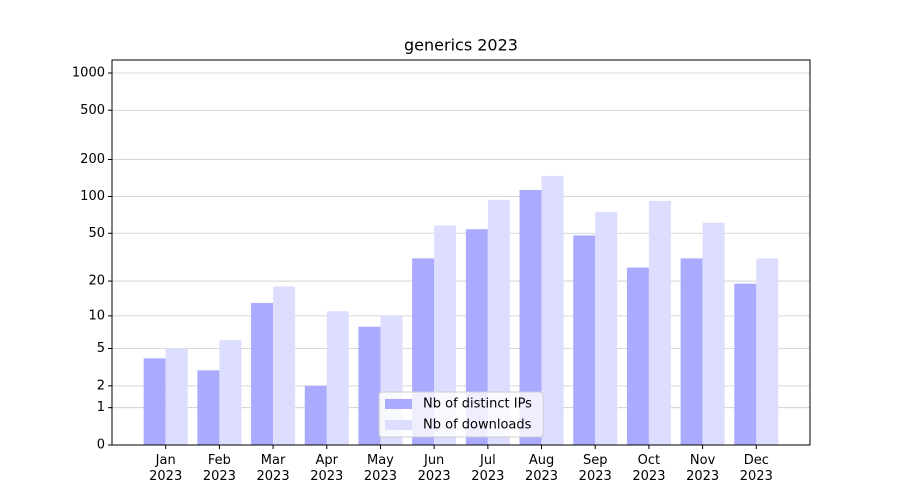 The image size is (900, 500). What do you see at coordinates (477, 425) in the screenshot?
I see `legend-label: Nb of downloads` at bounding box center [477, 425].